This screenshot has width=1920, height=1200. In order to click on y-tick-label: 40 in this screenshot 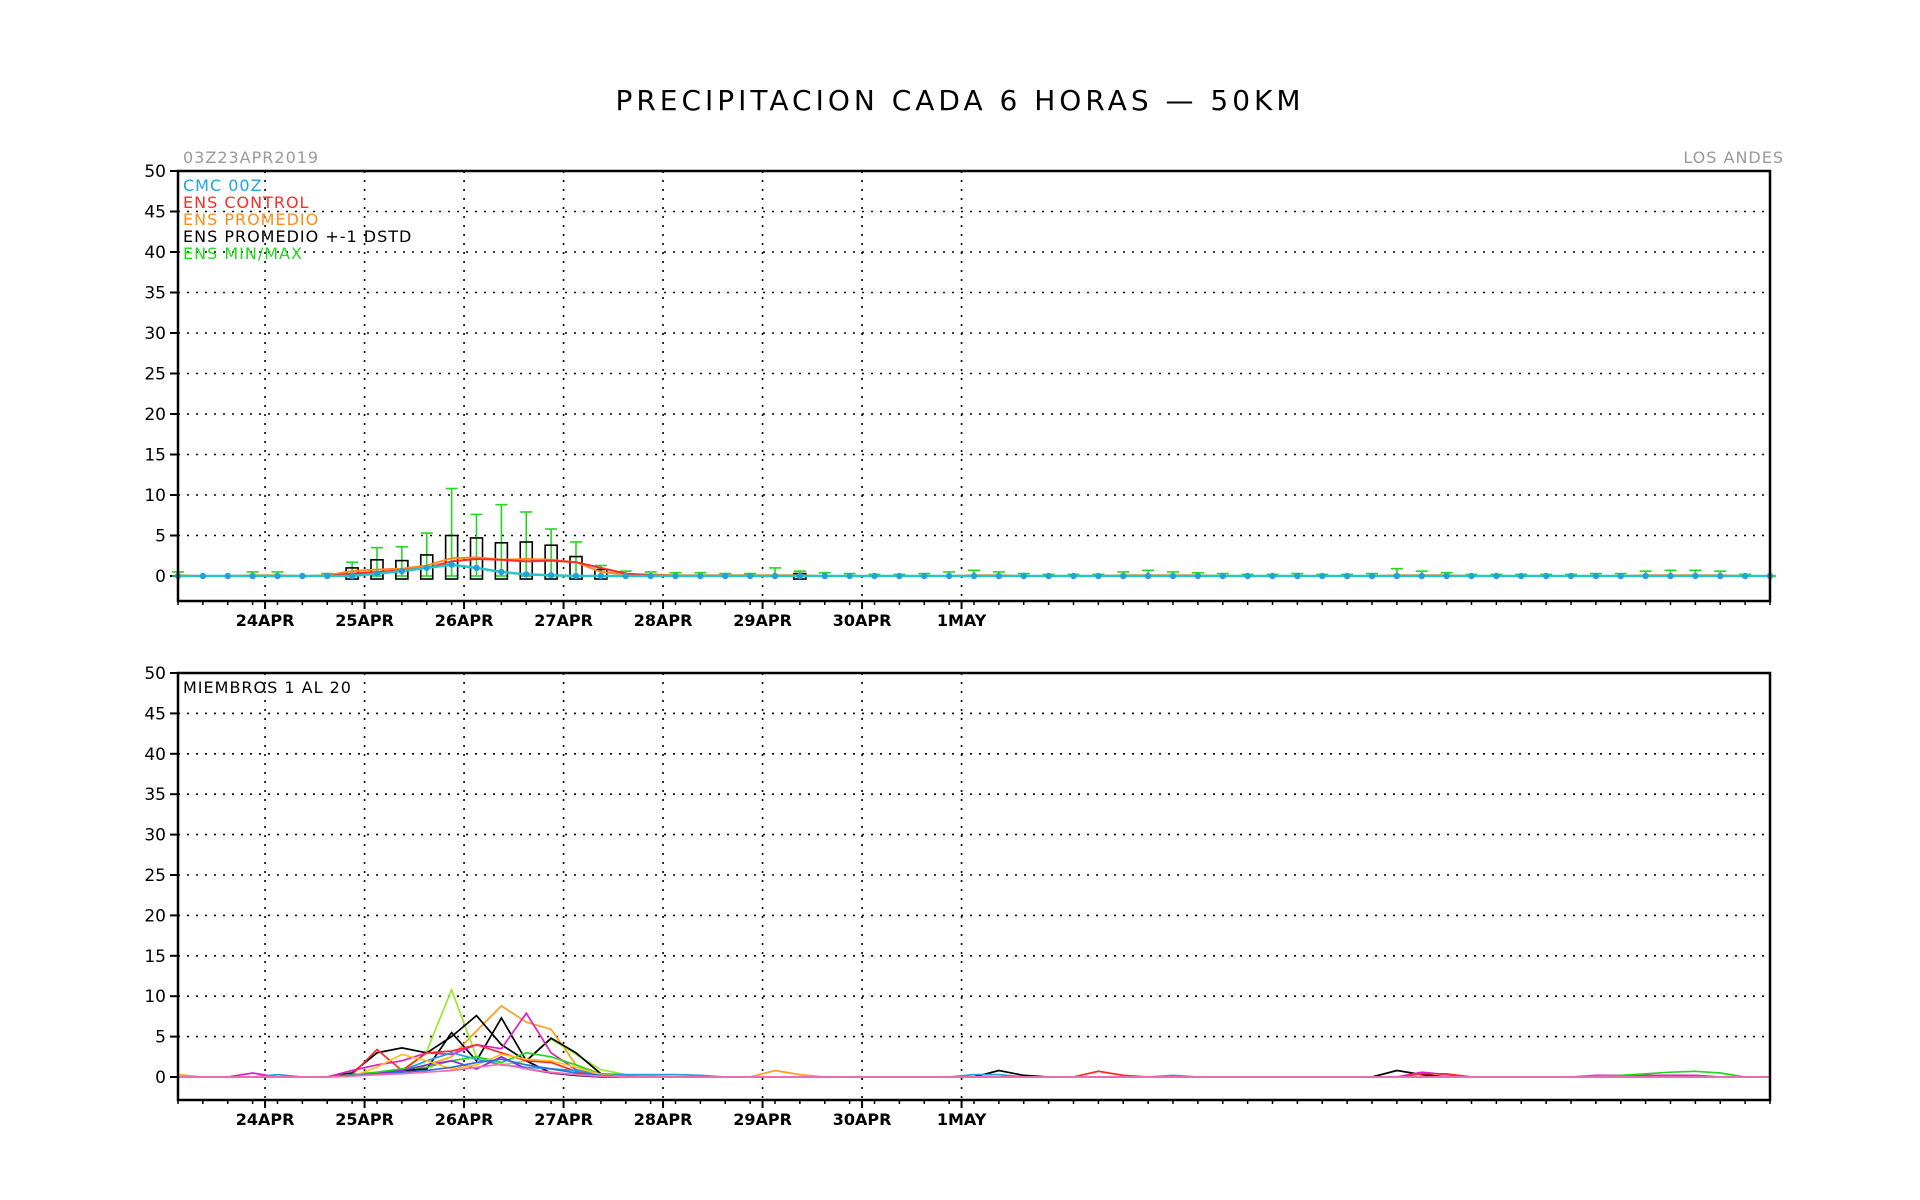, I will do `click(155, 253)`.